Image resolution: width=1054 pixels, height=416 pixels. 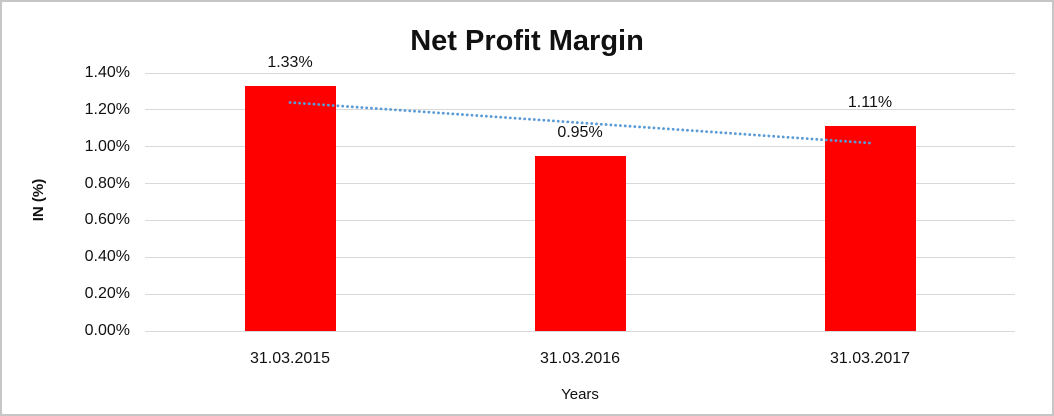 What do you see at coordinates (107, 294) in the screenshot?
I see `y-tick-label: 0.20%` at bounding box center [107, 294].